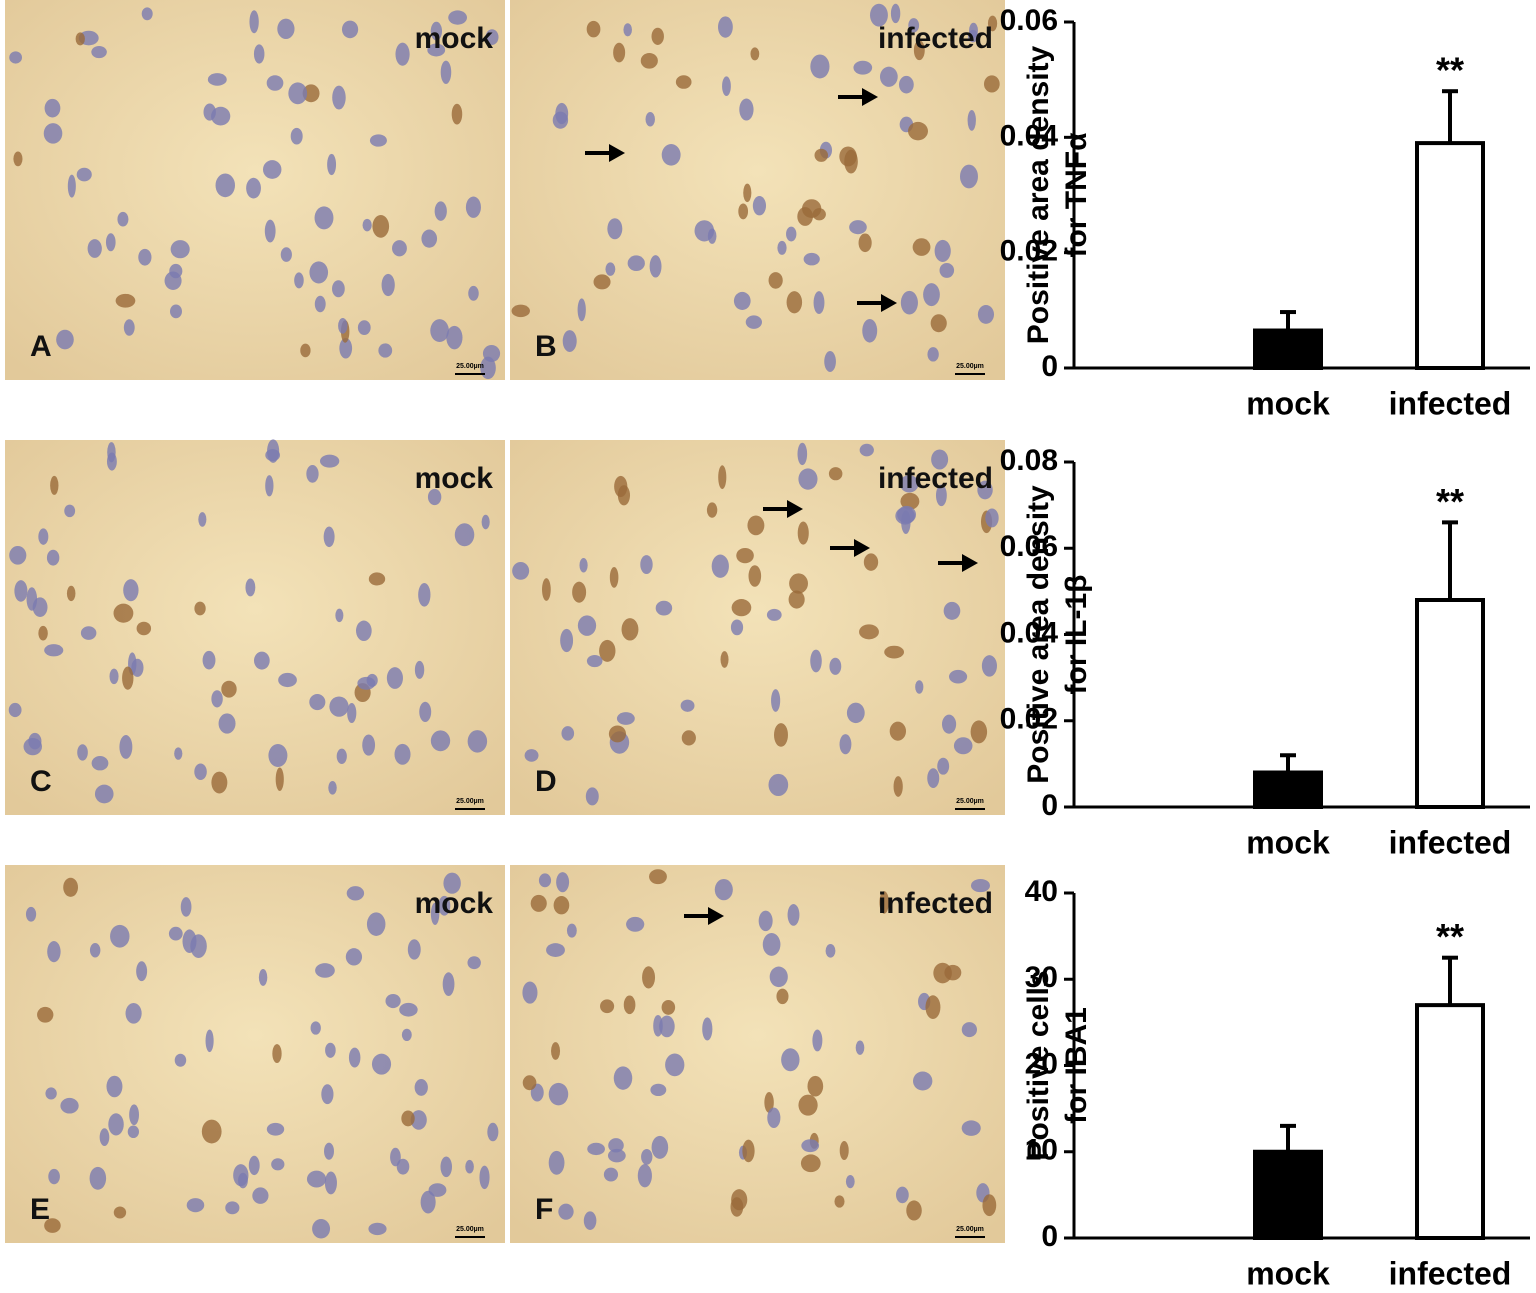 This screenshot has width=1536, height=1293. Describe the element at coordinates (1288, 1273) in the screenshot. I see `x-tick-label: mock` at that location.